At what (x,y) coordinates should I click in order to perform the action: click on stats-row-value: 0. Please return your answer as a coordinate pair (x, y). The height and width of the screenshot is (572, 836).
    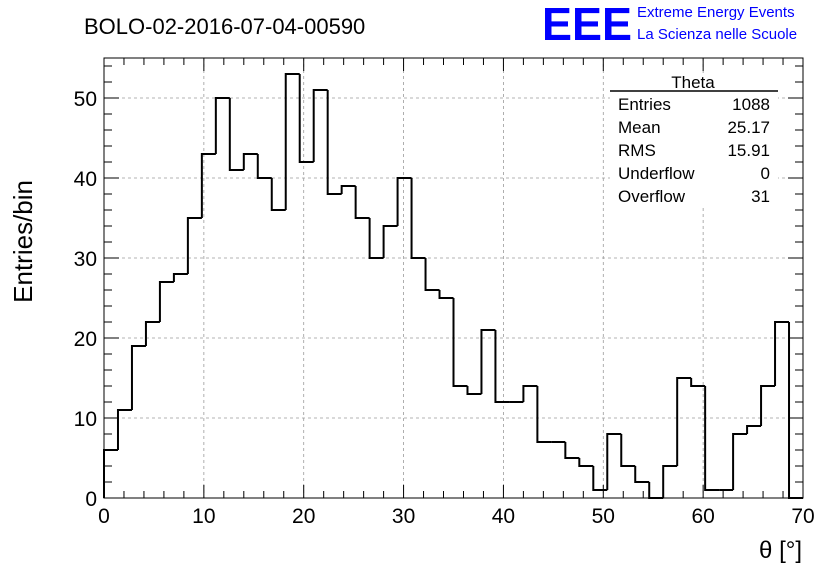
    Looking at the image, I should click on (765, 173).